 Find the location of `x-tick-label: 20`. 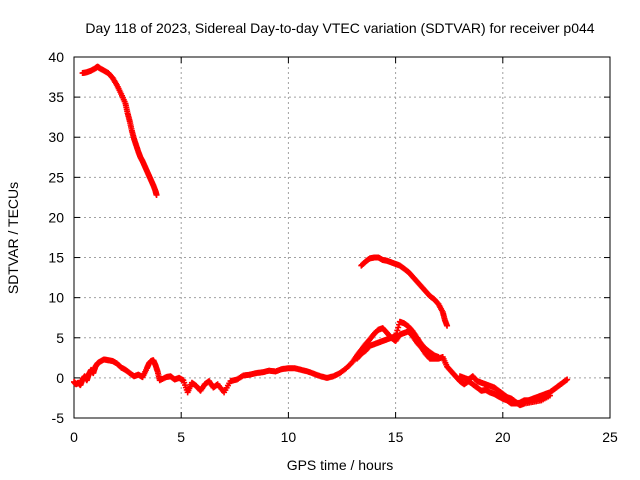

x-tick-label: 20 is located at coordinates (503, 437).